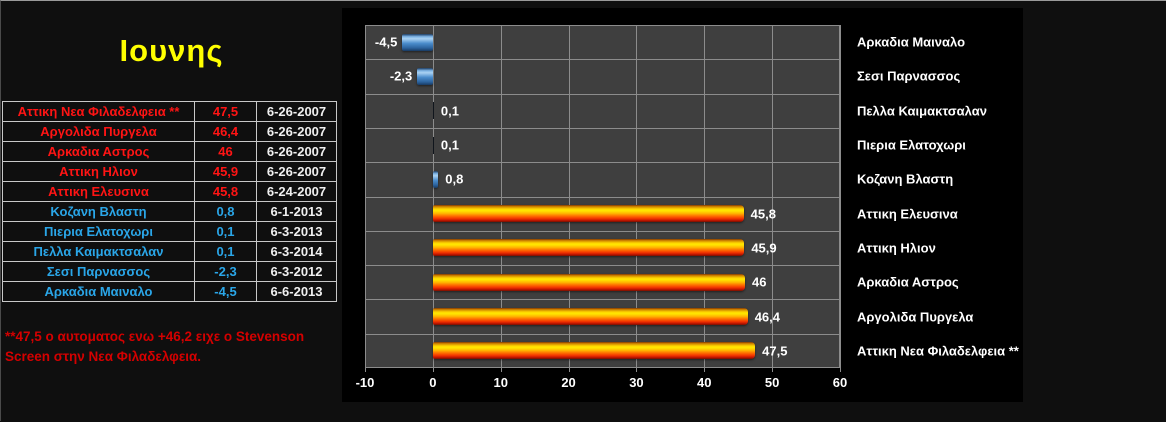  I want to click on record-date-cell: 6-3-2012, so click(296, 271).